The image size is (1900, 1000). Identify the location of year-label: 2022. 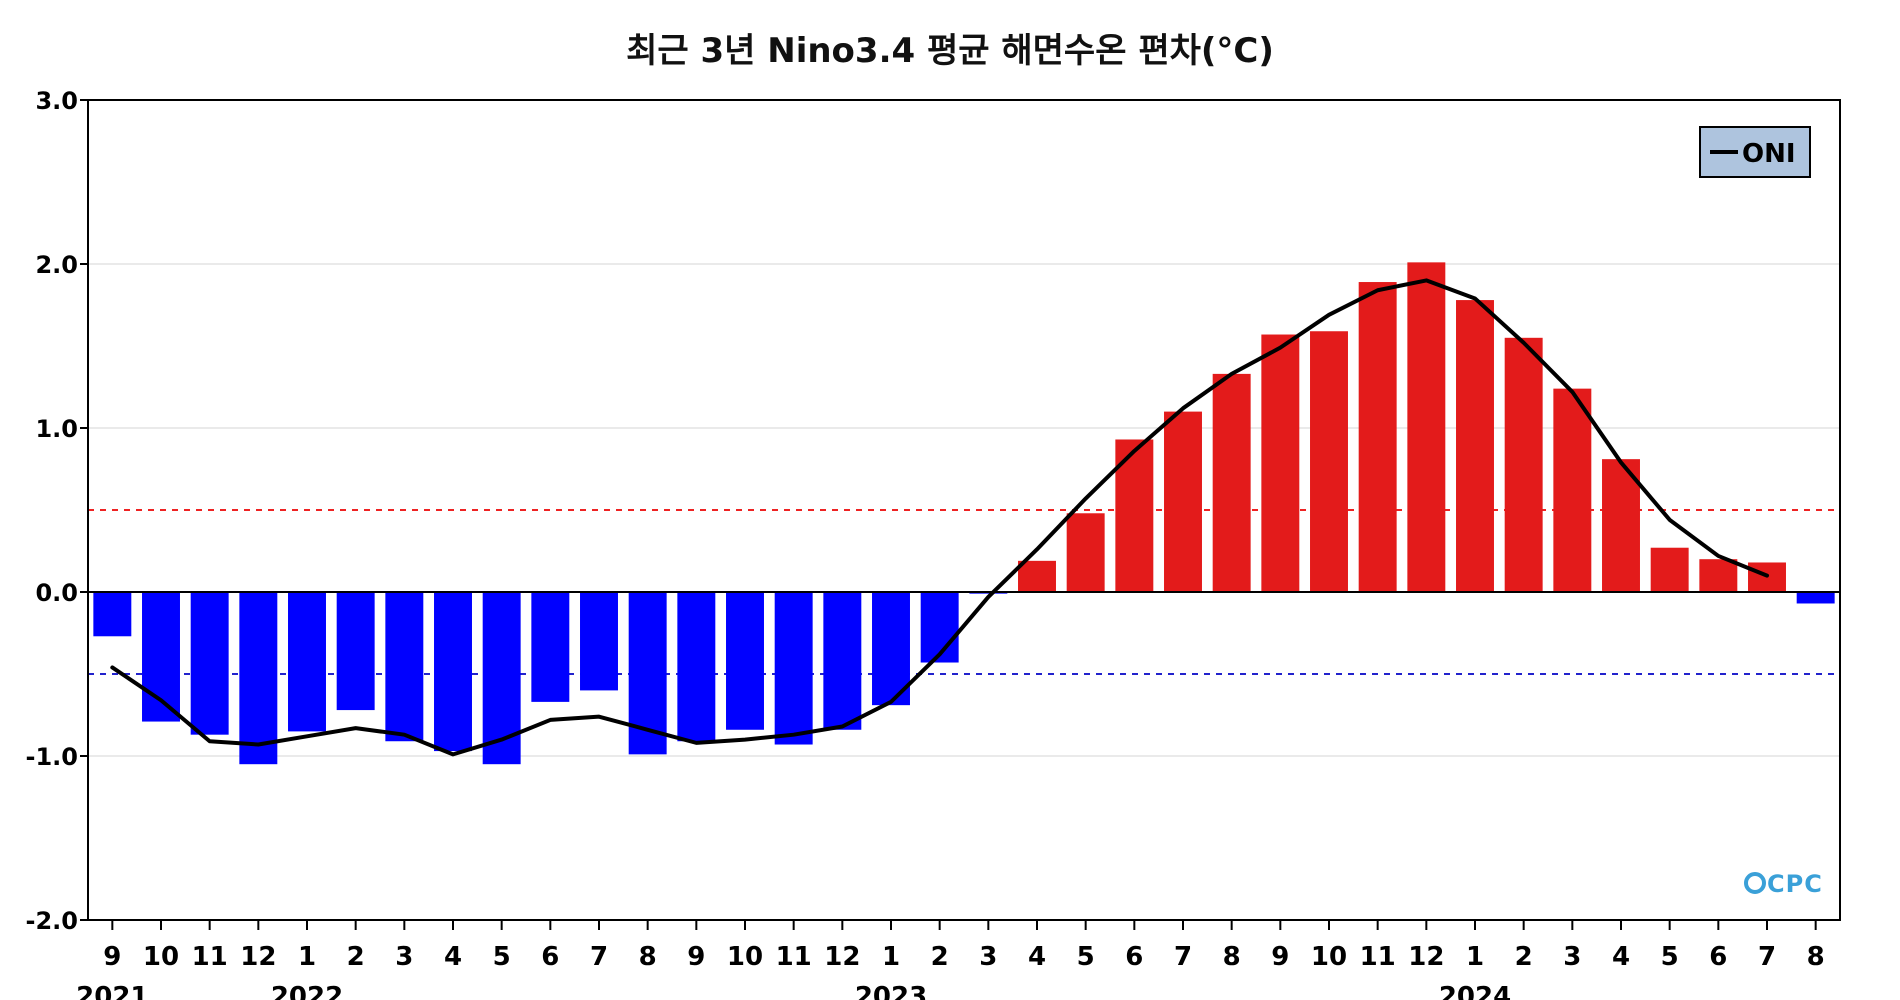
(307, 991).